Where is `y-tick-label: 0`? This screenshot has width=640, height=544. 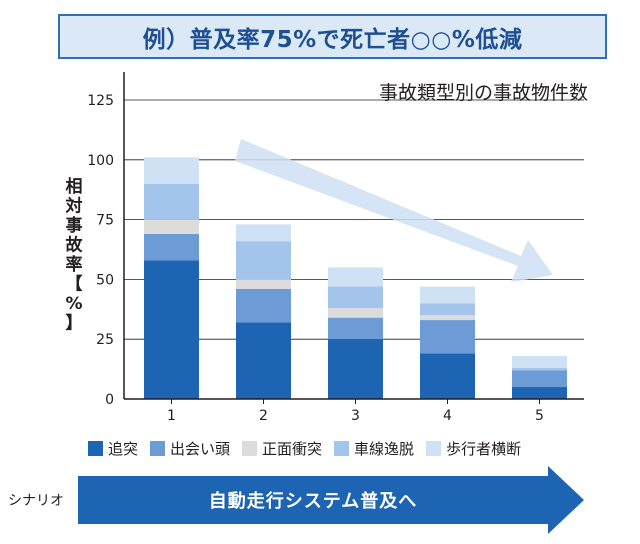
y-tick-label: 0 is located at coordinates (109, 400).